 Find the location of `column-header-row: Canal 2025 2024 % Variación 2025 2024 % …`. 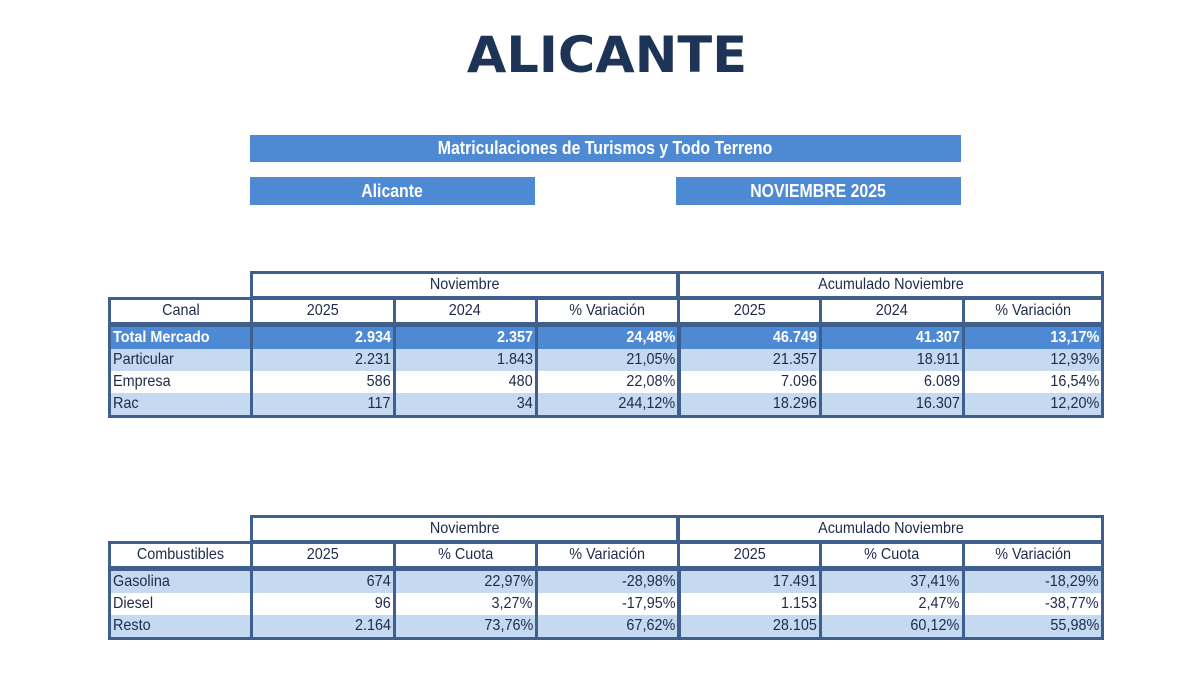

column-header-row: Canal 2025 2024 % Variación 2025 2024 % … is located at coordinates (606, 312).